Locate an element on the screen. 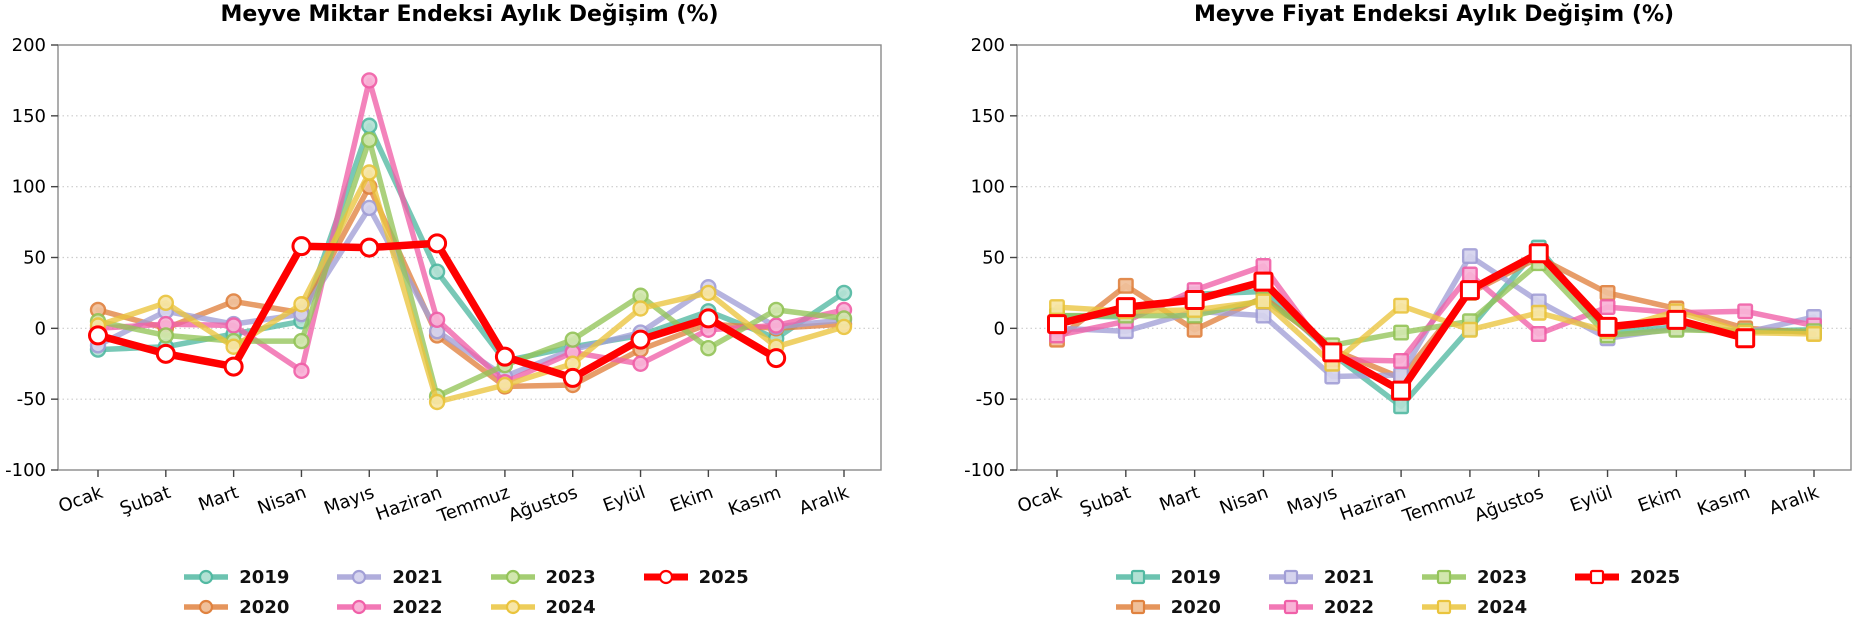 This screenshot has width=1863, height=640. x-tick-label: Temmuz is located at coordinates (473, 505).